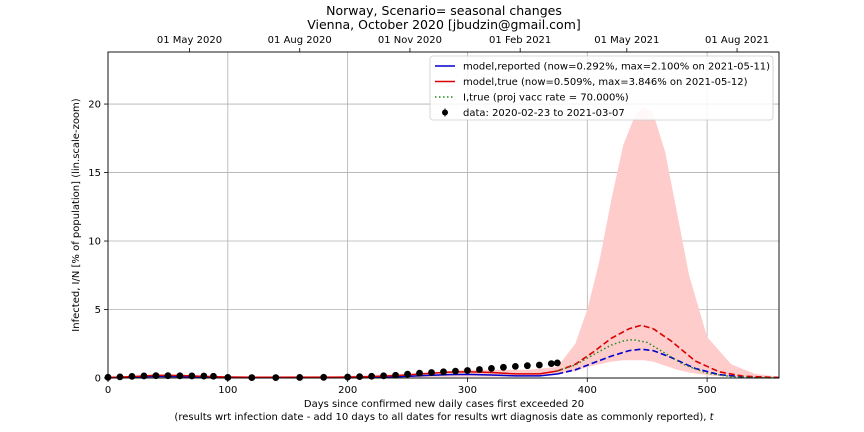  What do you see at coordinates (94, 242) in the screenshot?
I see `y-tick-label: 10` at bounding box center [94, 242].